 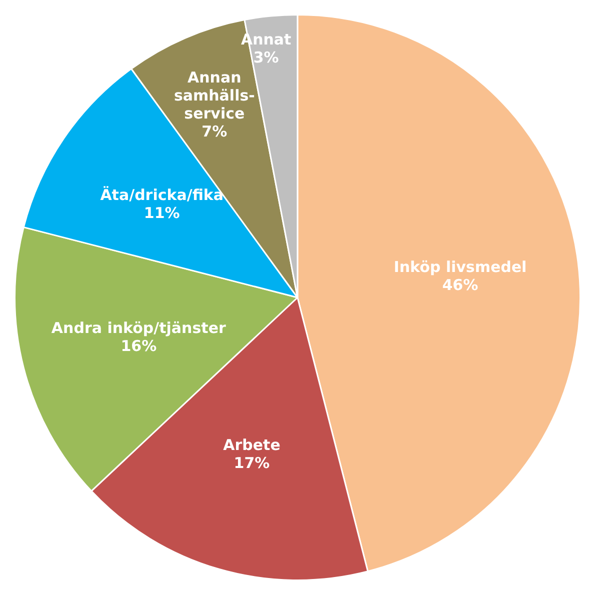 What do you see at coordinates (252, 463) in the screenshot?
I see `data-label: 17%` at bounding box center [252, 463].